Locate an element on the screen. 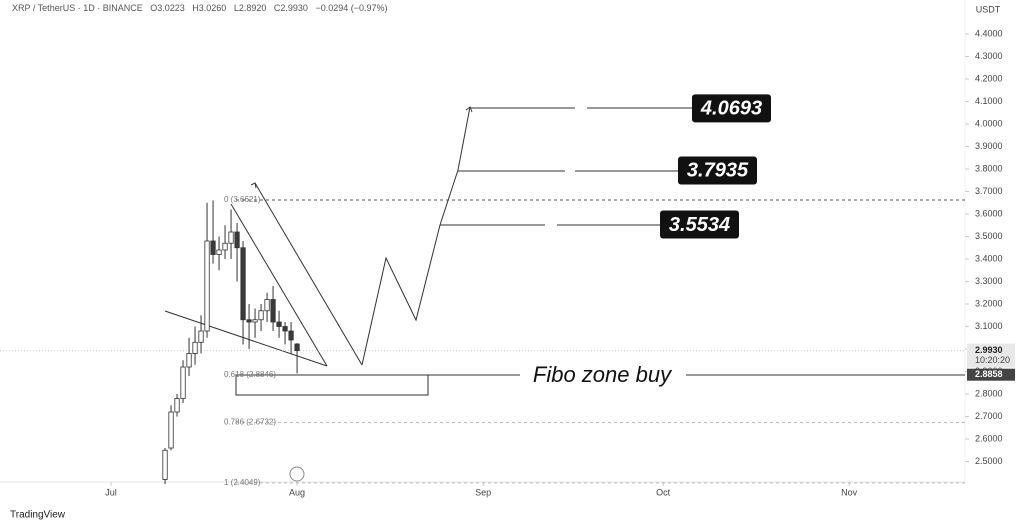 The width and height of the screenshot is (1024, 527). y-tick-label: 3.3000 is located at coordinates (989, 281).